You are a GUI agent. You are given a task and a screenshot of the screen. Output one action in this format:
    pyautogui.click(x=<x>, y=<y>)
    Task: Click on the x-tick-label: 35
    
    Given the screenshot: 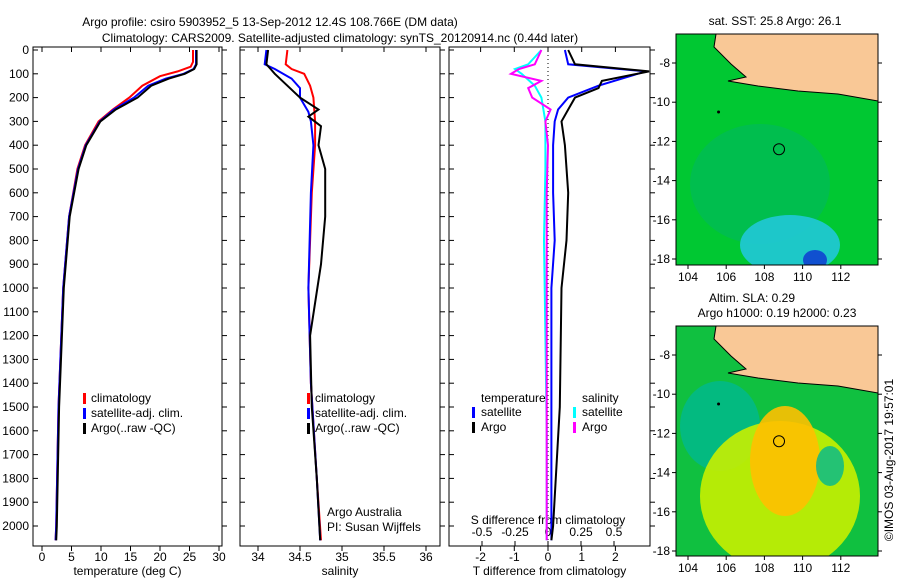 What is the action you would take?
    pyautogui.click(x=342, y=557)
    